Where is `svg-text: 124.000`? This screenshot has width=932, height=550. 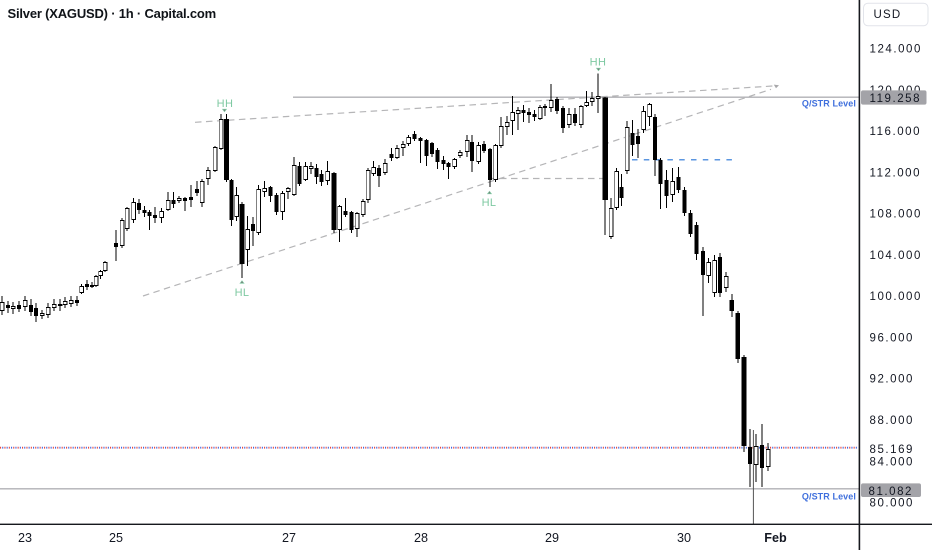 svg-text: 124.000 is located at coordinates (896, 50).